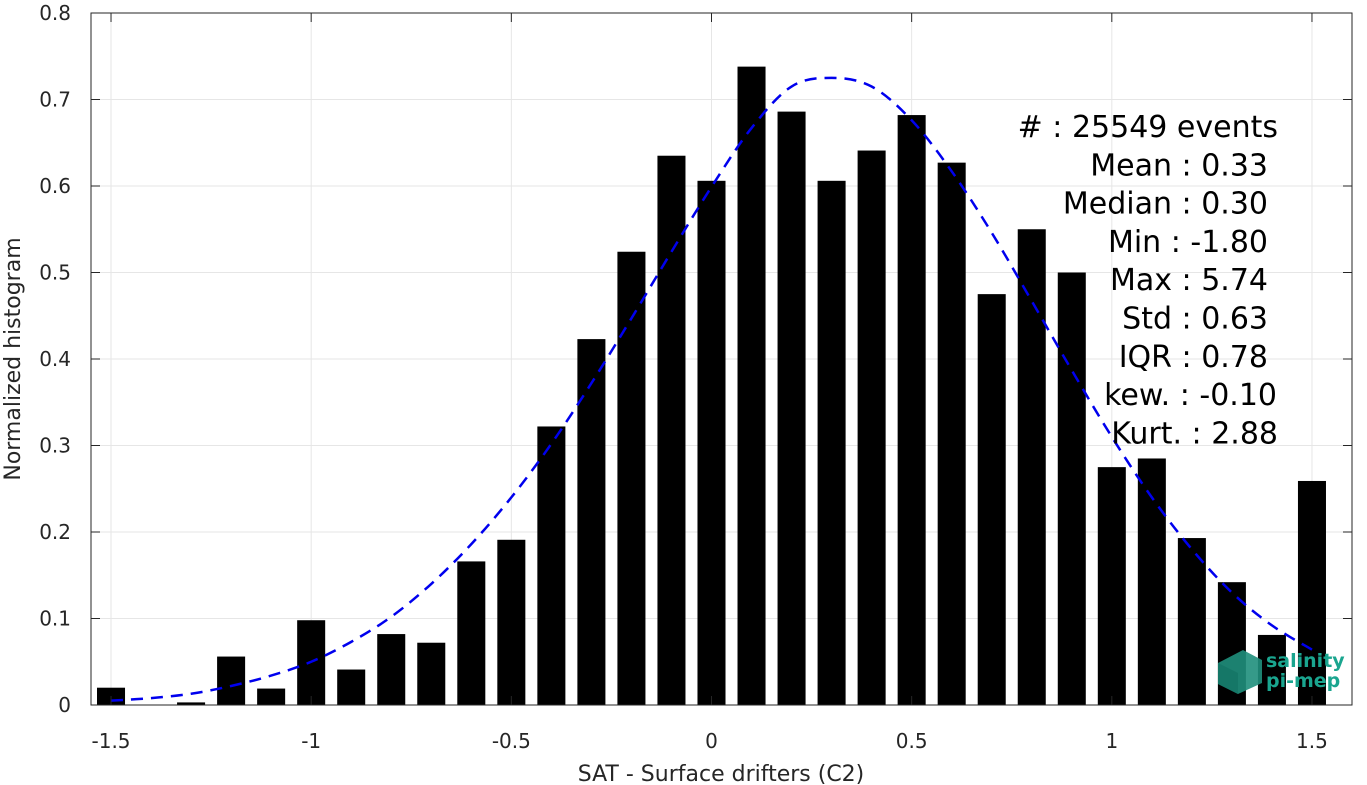 Image resolution: width=1367 pixels, height=785 pixels. Describe the element at coordinates (1190, 395) in the screenshot. I see `stat-line: kew. : -0.10` at that location.